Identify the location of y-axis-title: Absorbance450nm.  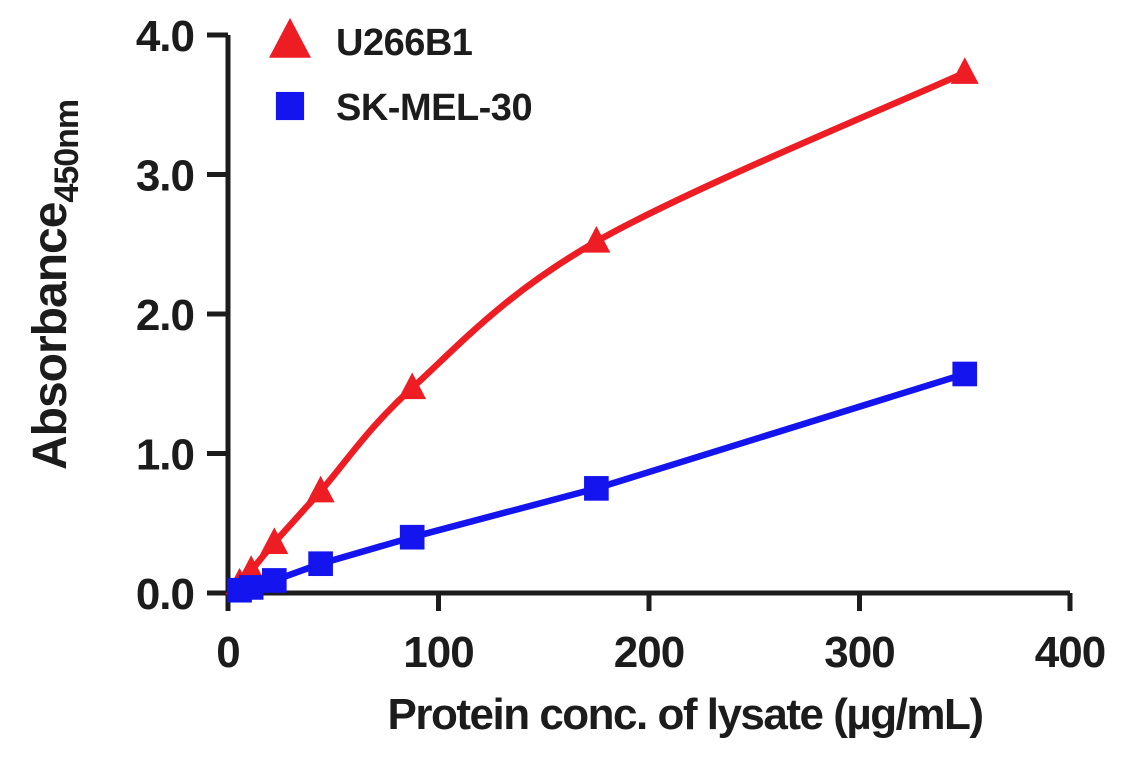
(55, 285).